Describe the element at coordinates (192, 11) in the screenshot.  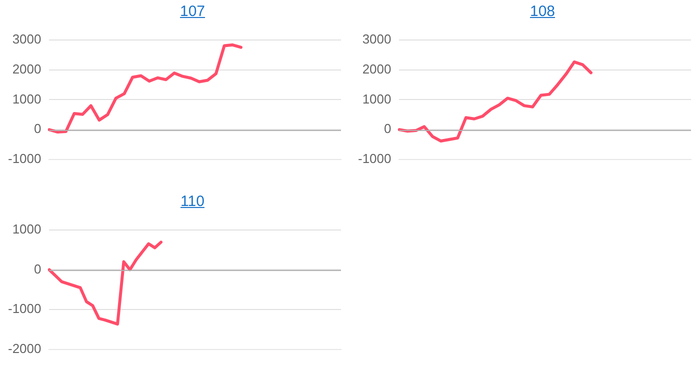
I see `chart-title: 107` at that location.